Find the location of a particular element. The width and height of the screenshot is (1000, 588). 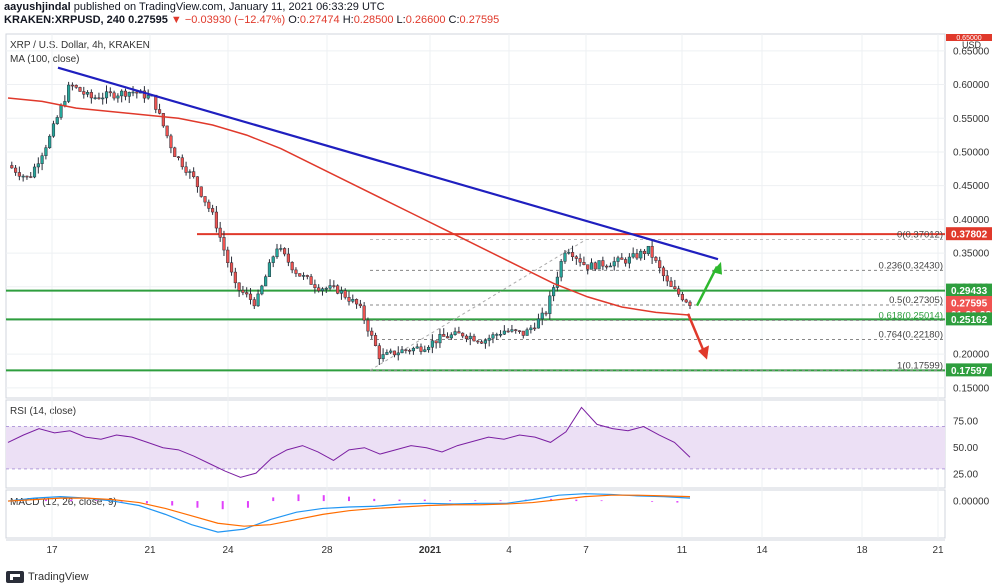

close-label: C: is located at coordinates (454, 20).